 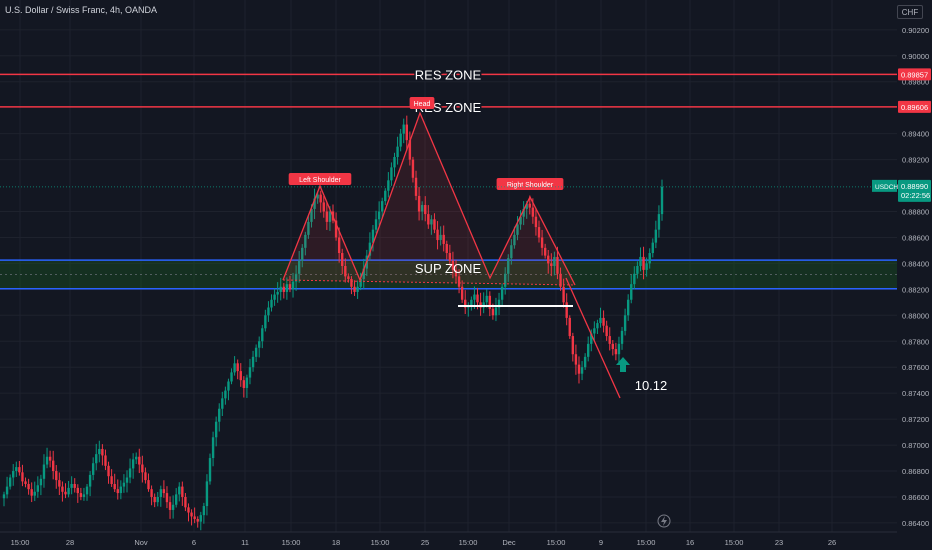 What do you see at coordinates (336, 542) in the screenshot?
I see `time-tick-label: 18` at bounding box center [336, 542].